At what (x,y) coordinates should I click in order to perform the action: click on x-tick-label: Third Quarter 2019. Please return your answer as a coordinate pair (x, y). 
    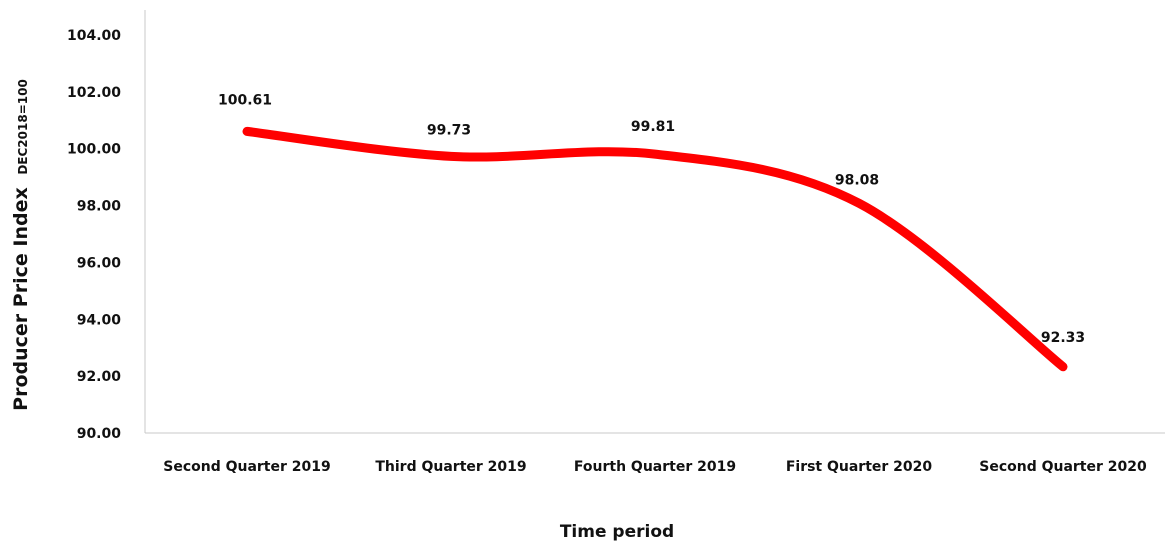
    Looking at the image, I should click on (450, 467).